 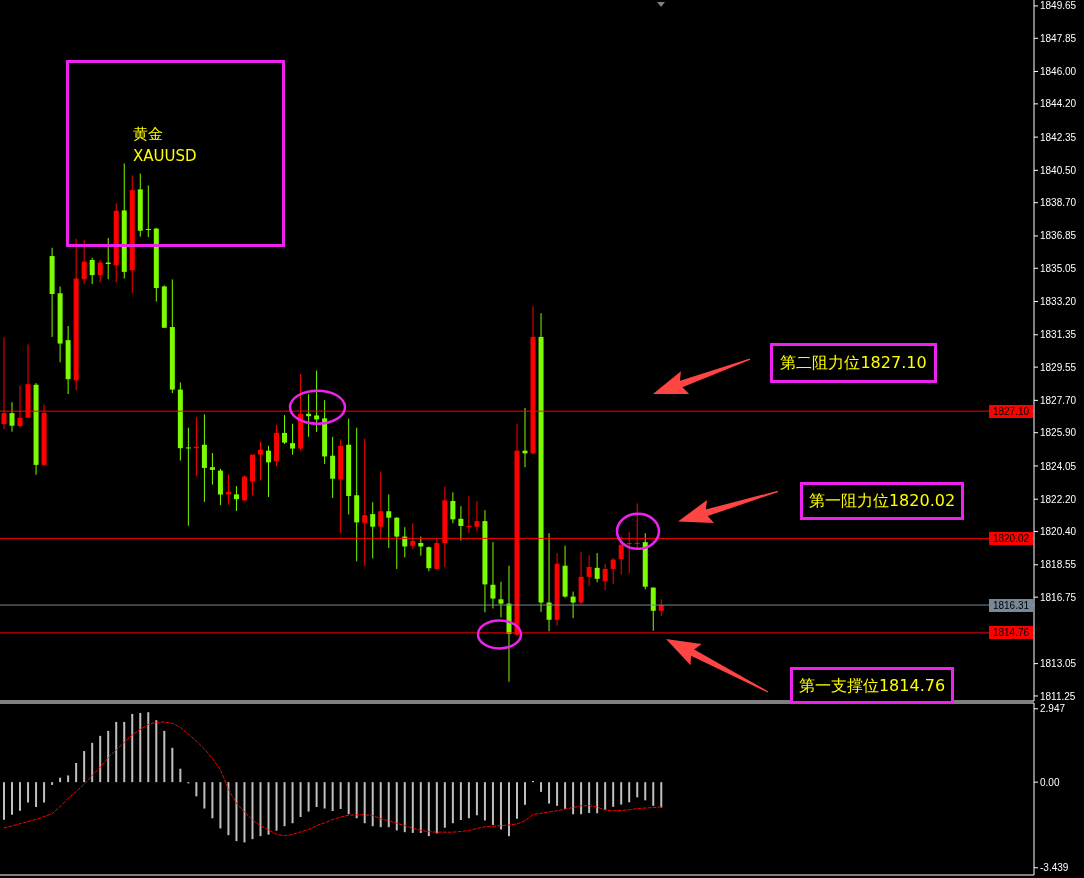 I want to click on y-tick-label: 1818.55, so click(x=1058, y=565).